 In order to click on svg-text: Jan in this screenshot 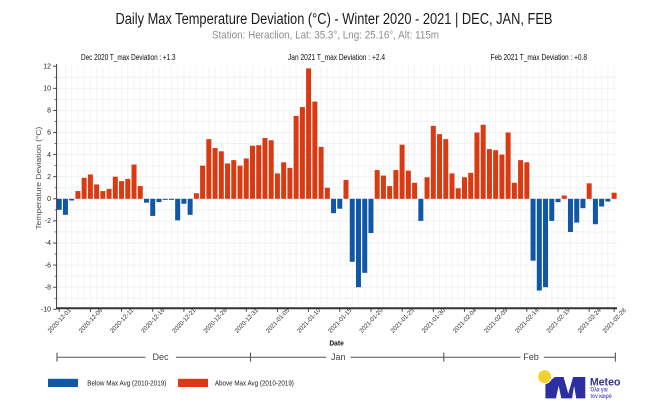, I will do `click(338, 357)`.